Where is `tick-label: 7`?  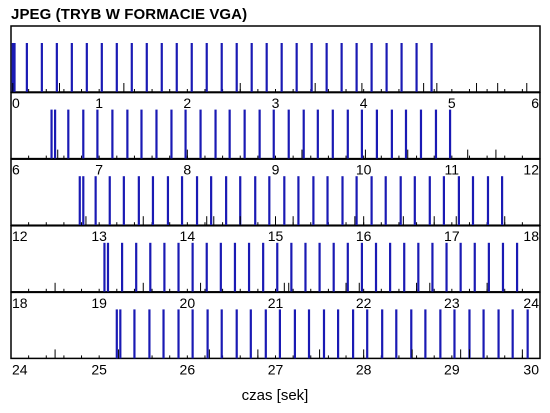
tick-label: 7 is located at coordinates (99, 170).